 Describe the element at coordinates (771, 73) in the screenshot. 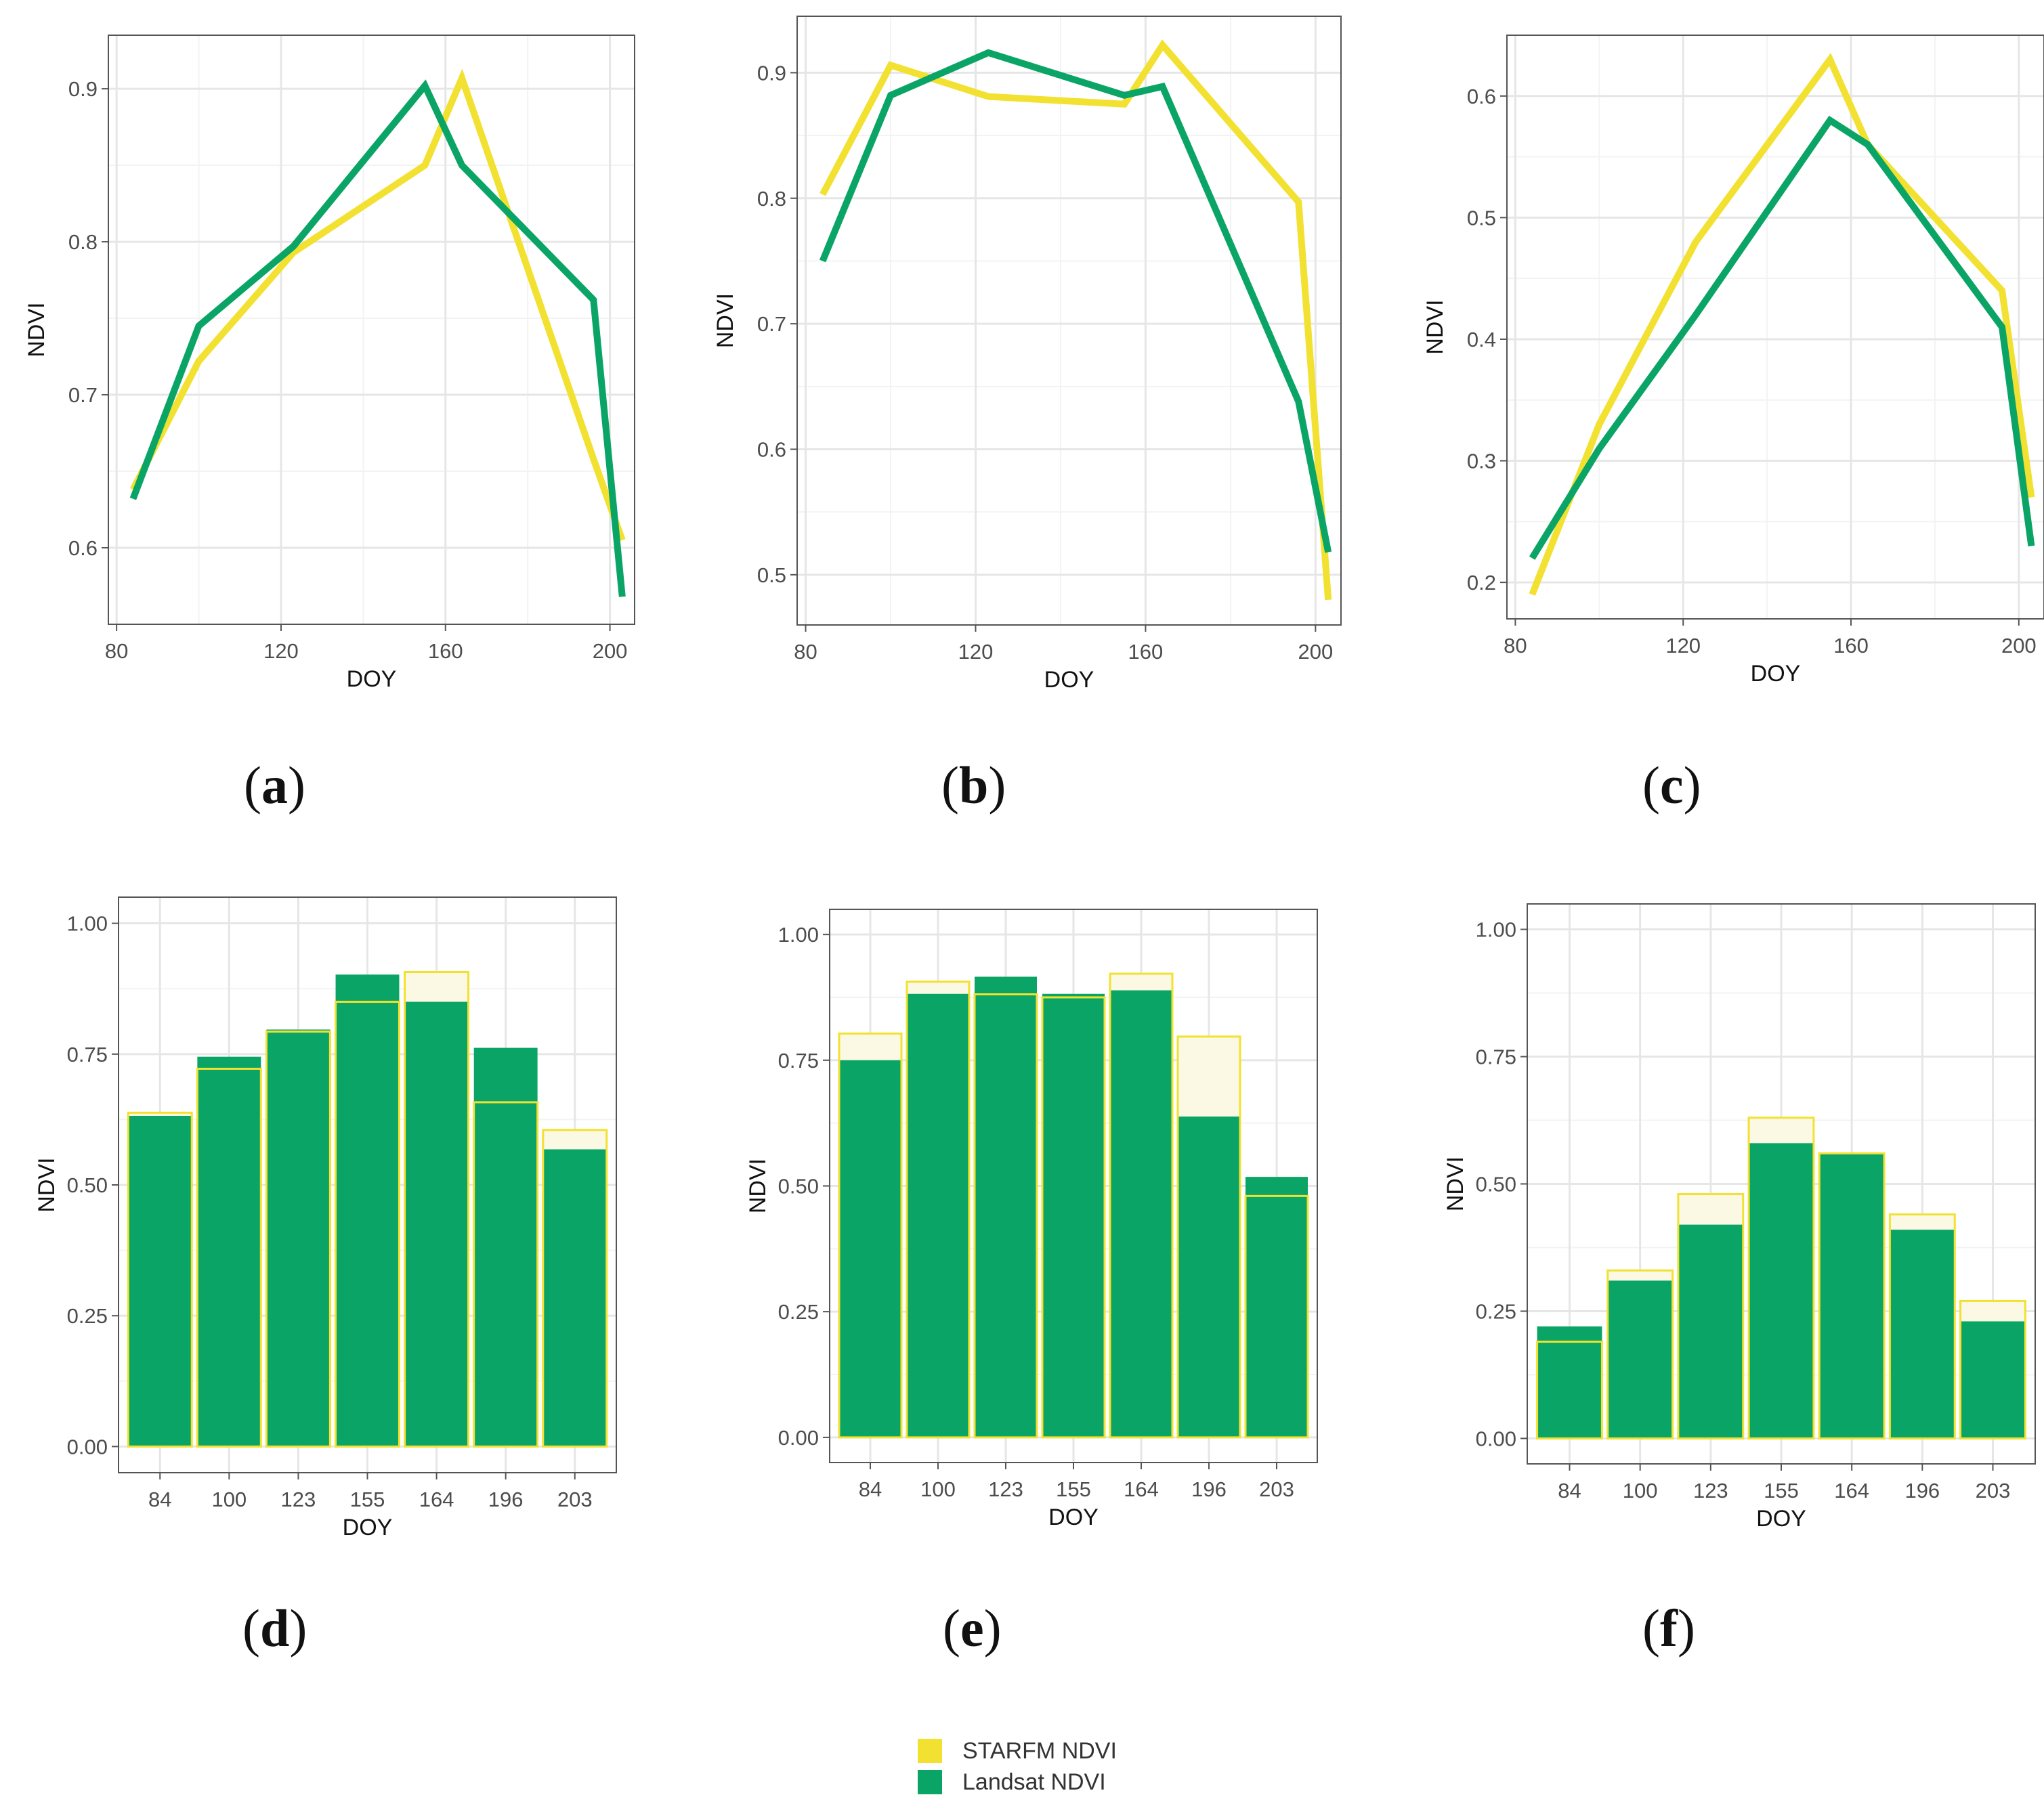

I see `y-tick-label-b: 0.9` at that location.